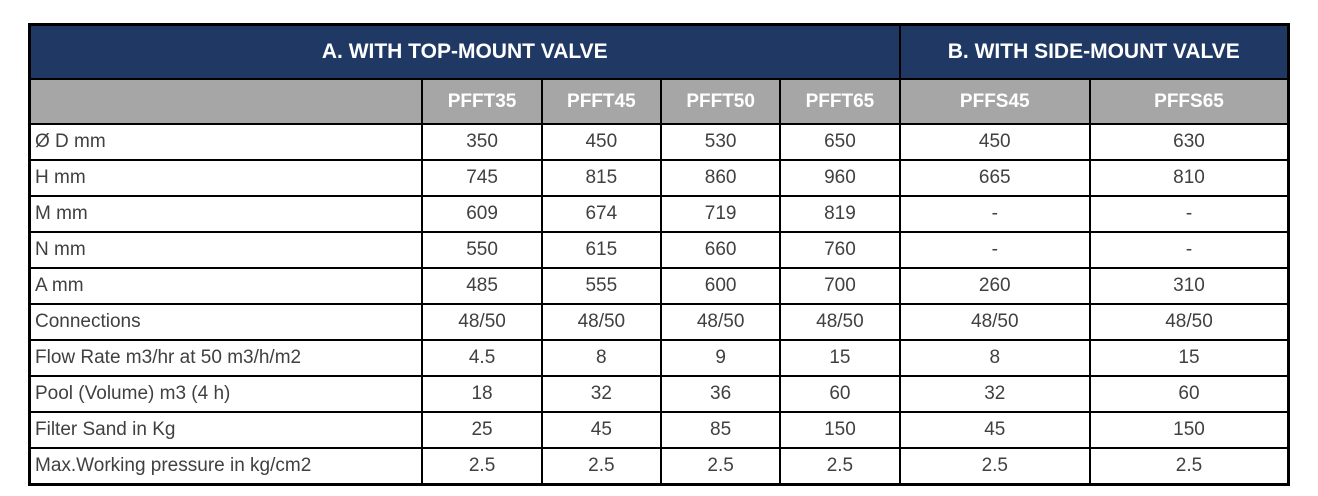 The width and height of the screenshot is (1318, 496). What do you see at coordinates (226, 142) in the screenshot?
I see `row-label: Ø D mm` at bounding box center [226, 142].